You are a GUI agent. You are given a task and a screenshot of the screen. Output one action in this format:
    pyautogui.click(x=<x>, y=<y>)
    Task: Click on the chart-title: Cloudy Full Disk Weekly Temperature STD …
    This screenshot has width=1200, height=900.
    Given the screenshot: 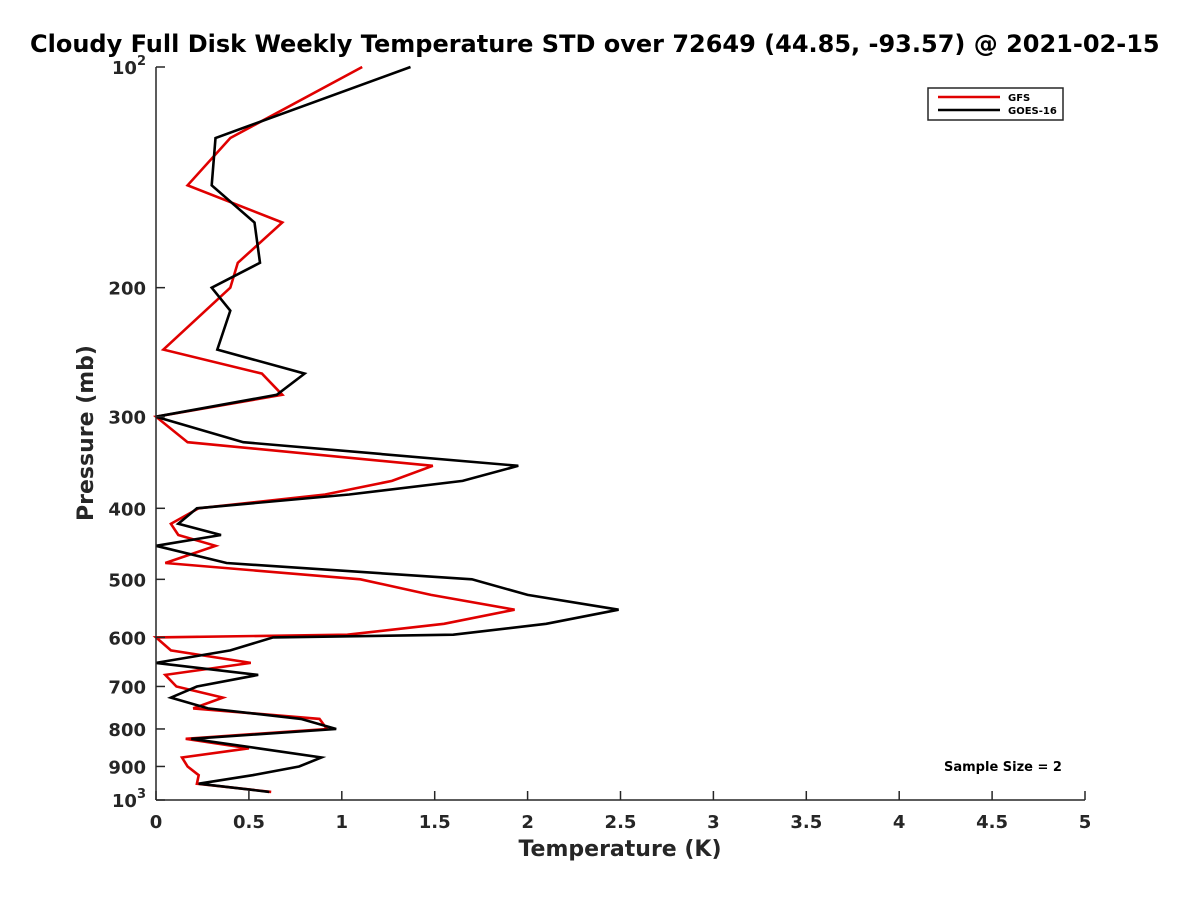 What is the action you would take?
    pyautogui.click(x=595, y=44)
    